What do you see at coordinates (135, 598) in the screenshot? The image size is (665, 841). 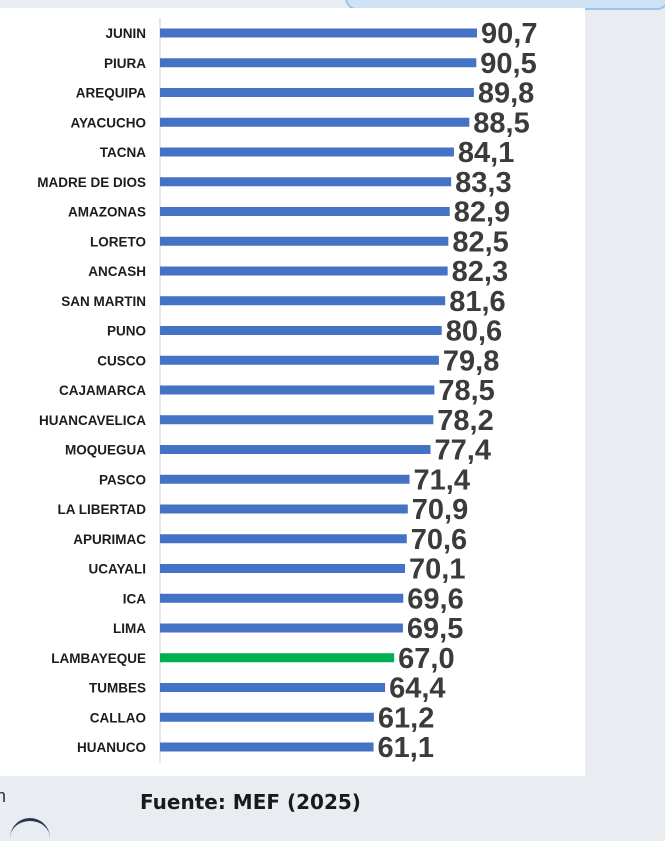 I see `category-label: ICA` at bounding box center [135, 598].